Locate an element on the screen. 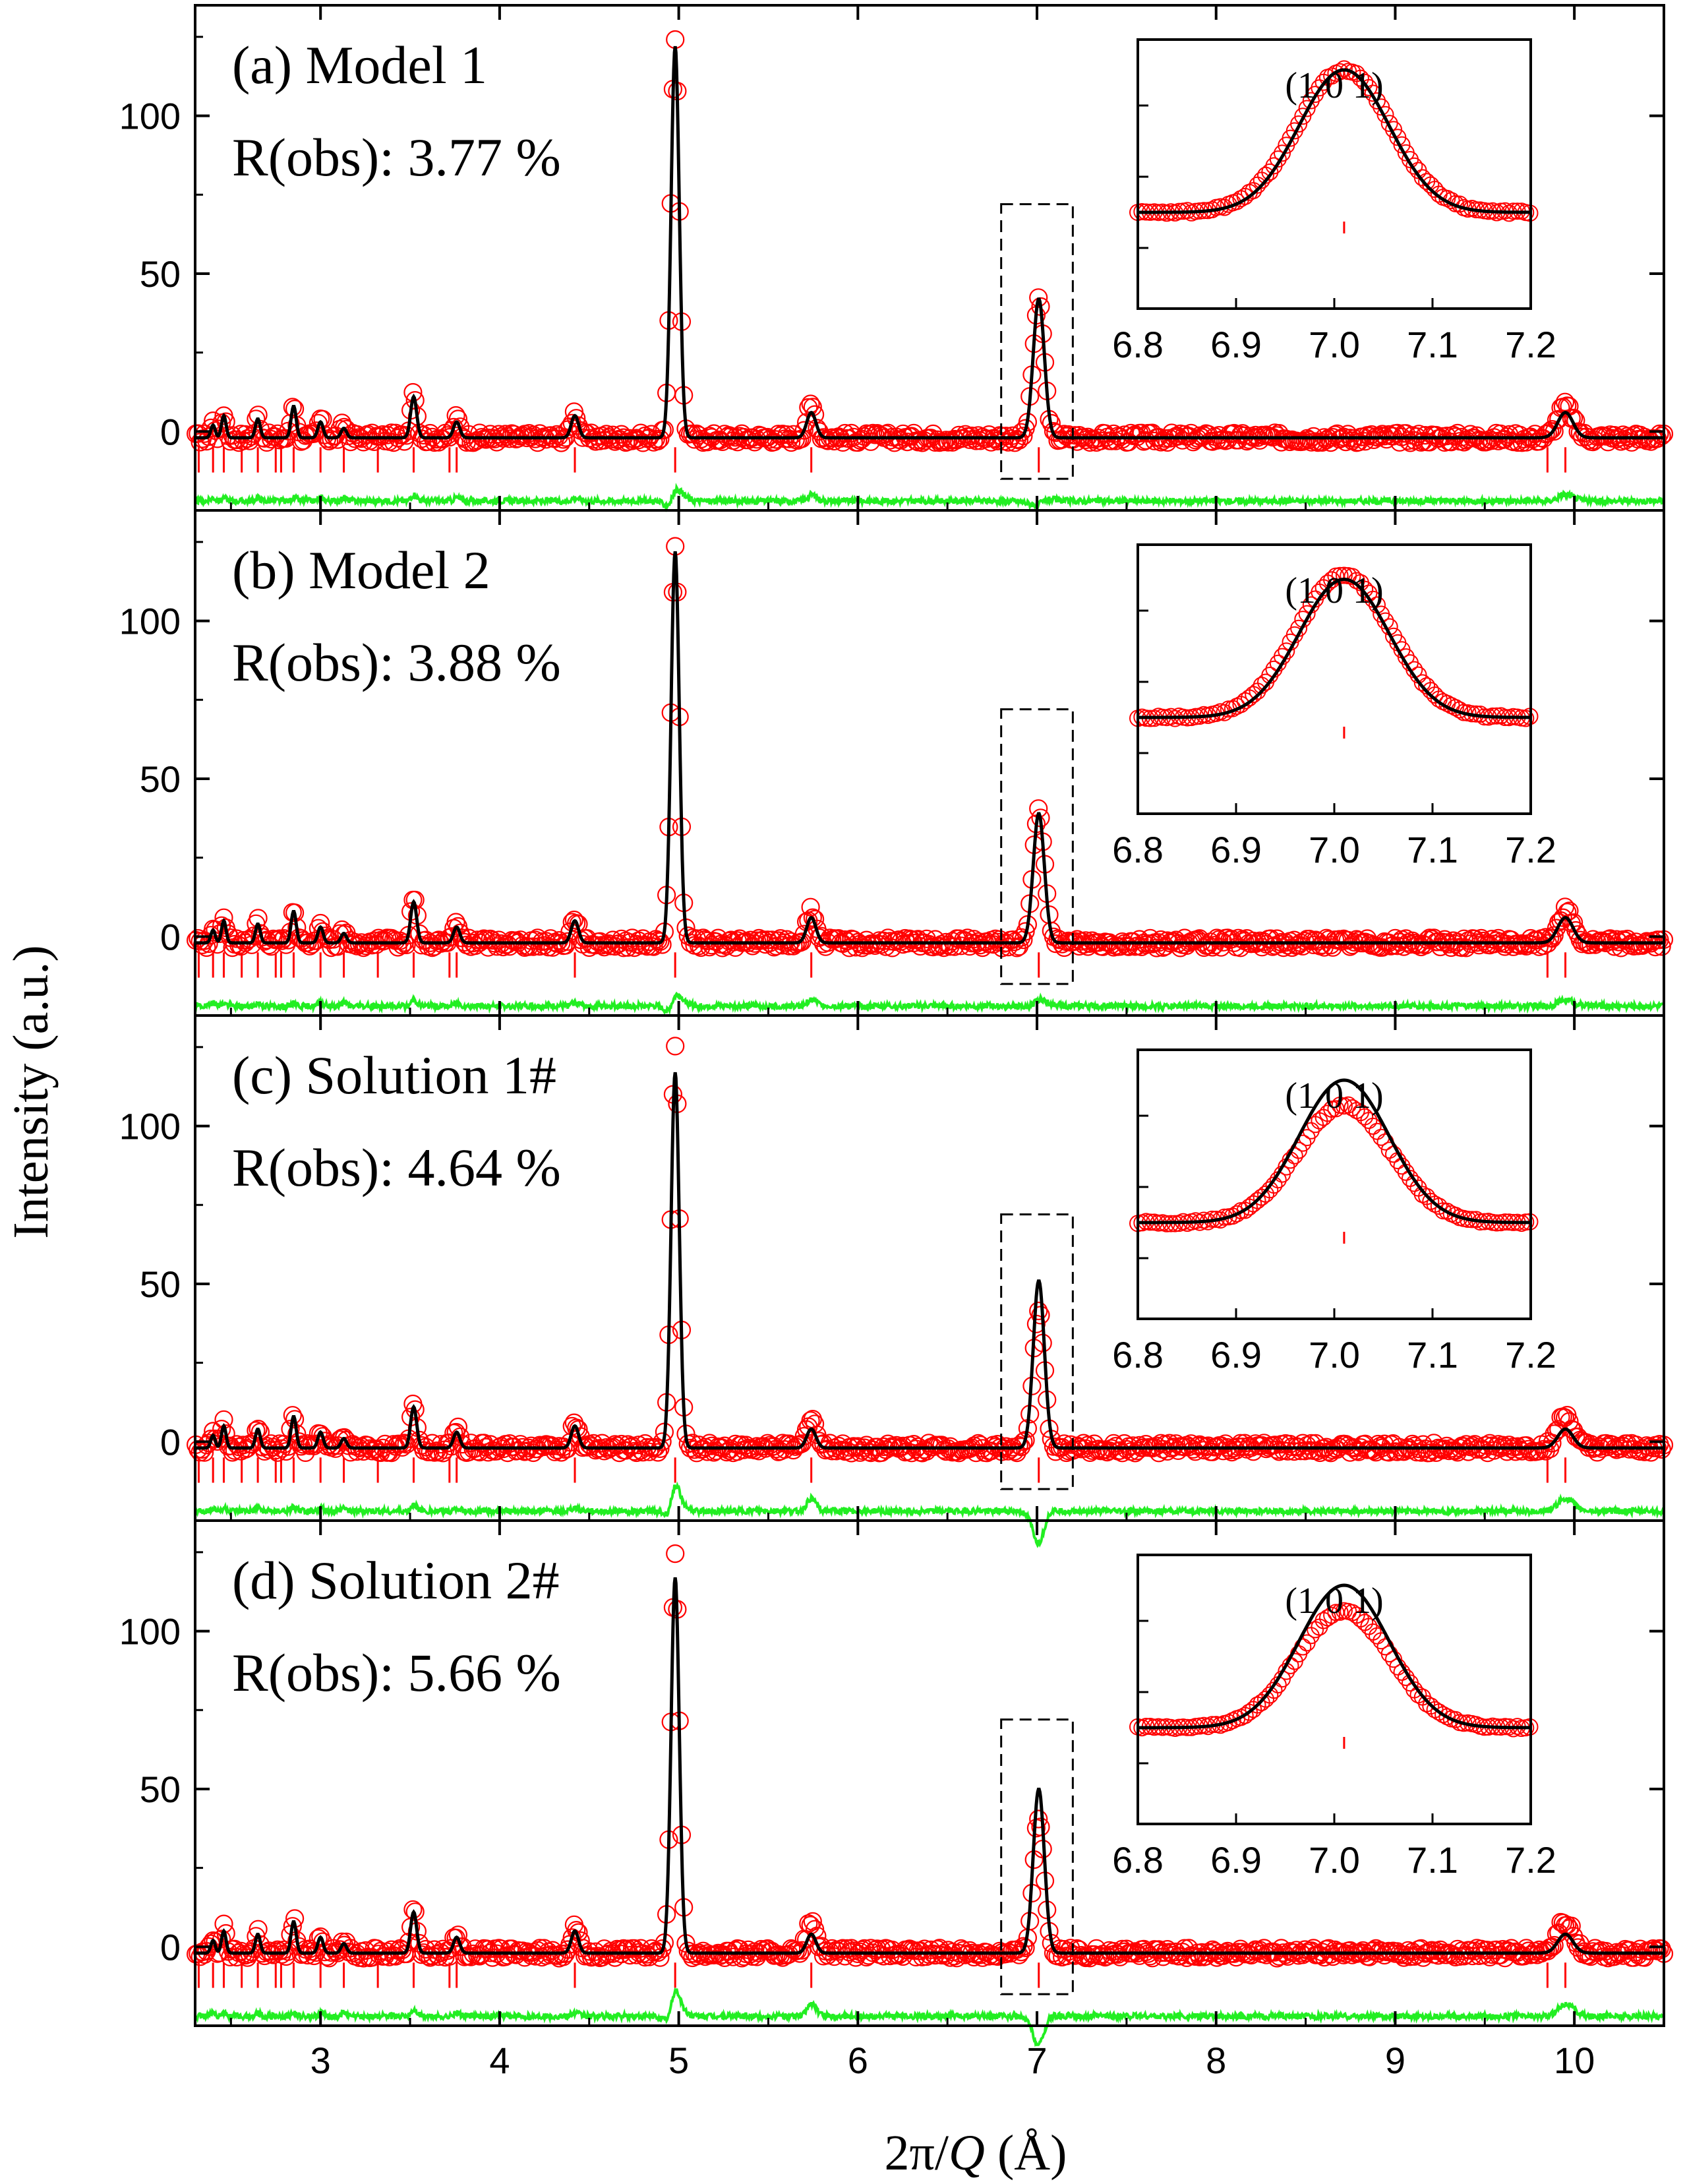 Image resolution: width=1685 pixels, height=2184 pixels. y-axis-label: Intensity (a.u.) is located at coordinates (31, 1091).